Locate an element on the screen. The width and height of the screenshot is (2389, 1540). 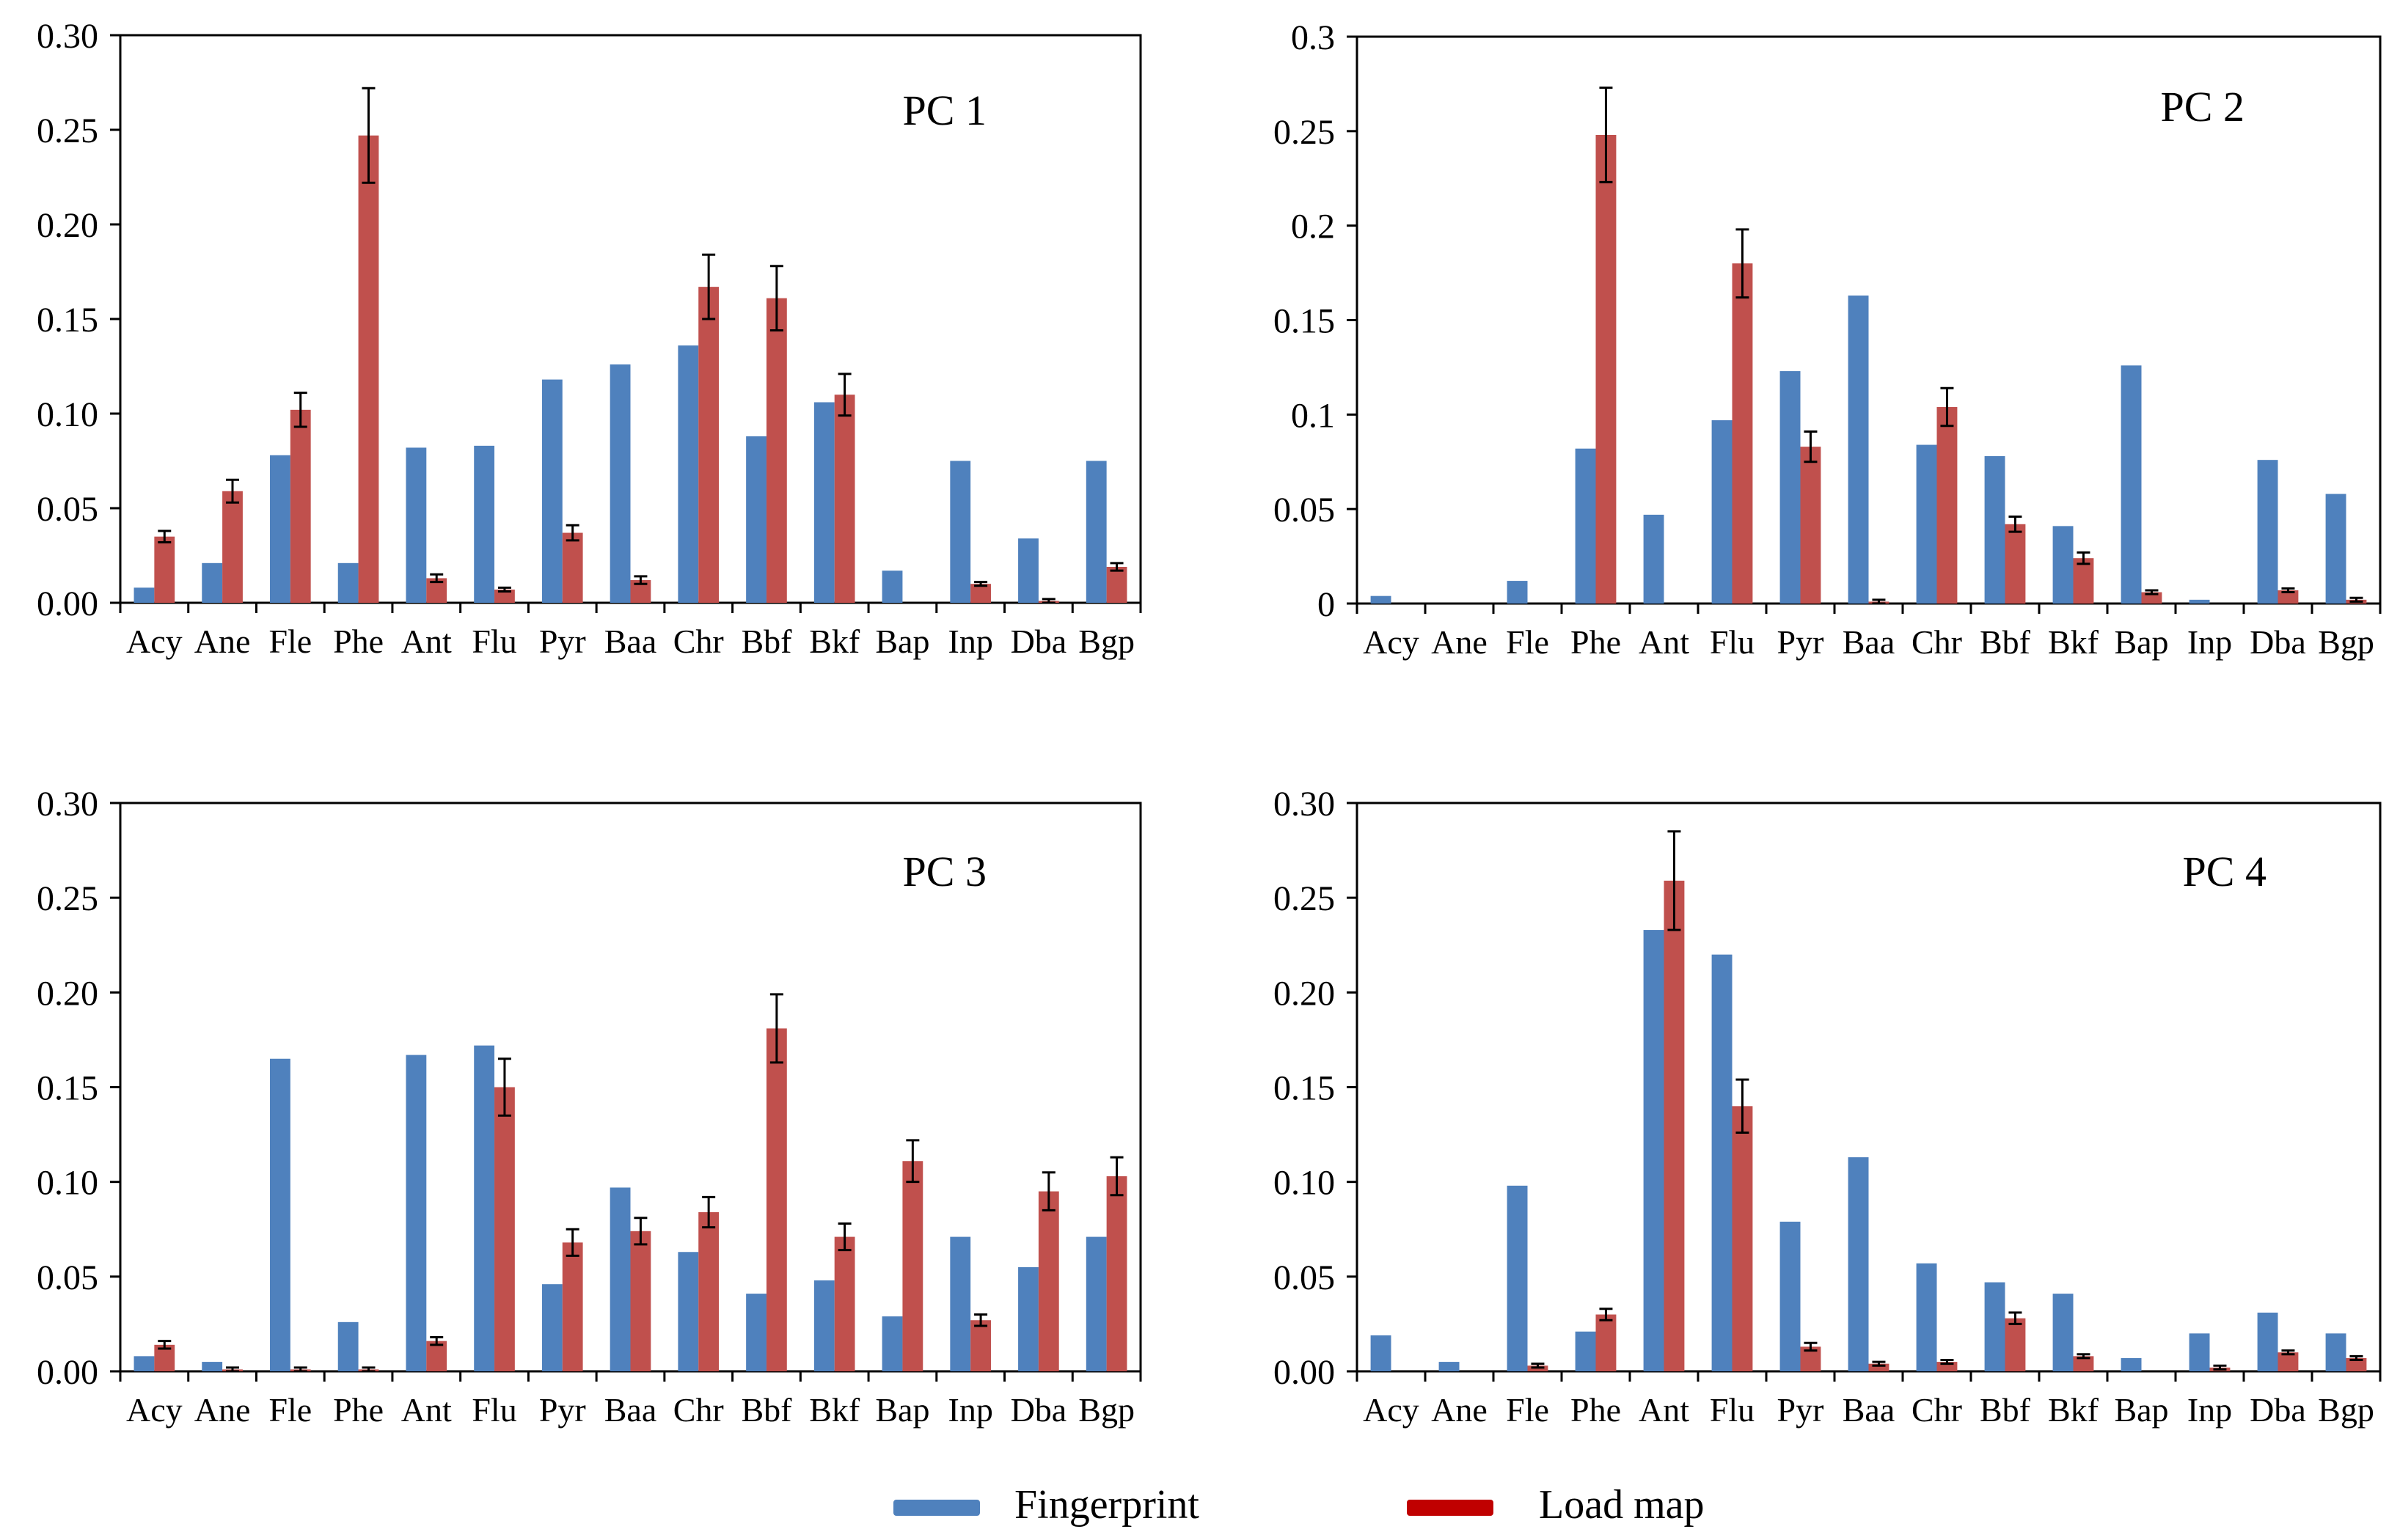
y-tick-label: 0.15 is located at coordinates (1304, 1088).